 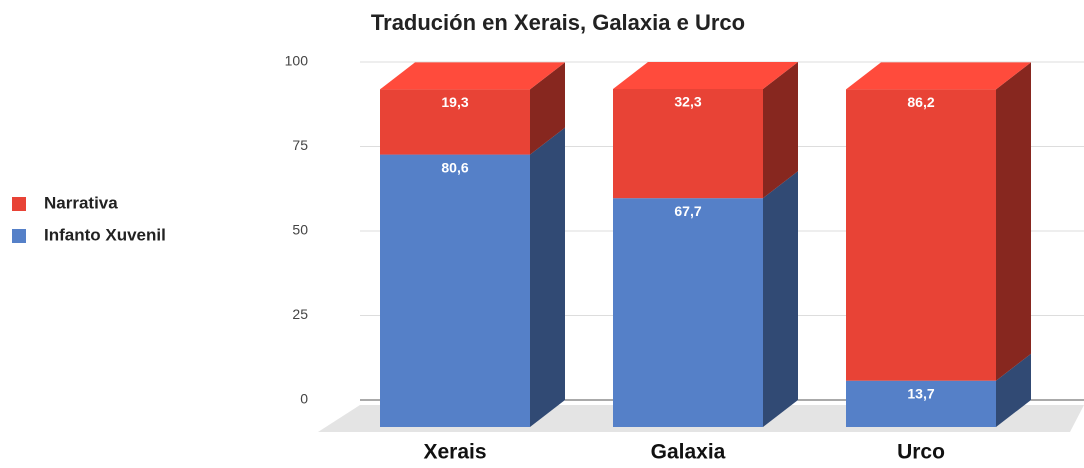 I want to click on y-tick-label: 50, so click(x=300, y=230).